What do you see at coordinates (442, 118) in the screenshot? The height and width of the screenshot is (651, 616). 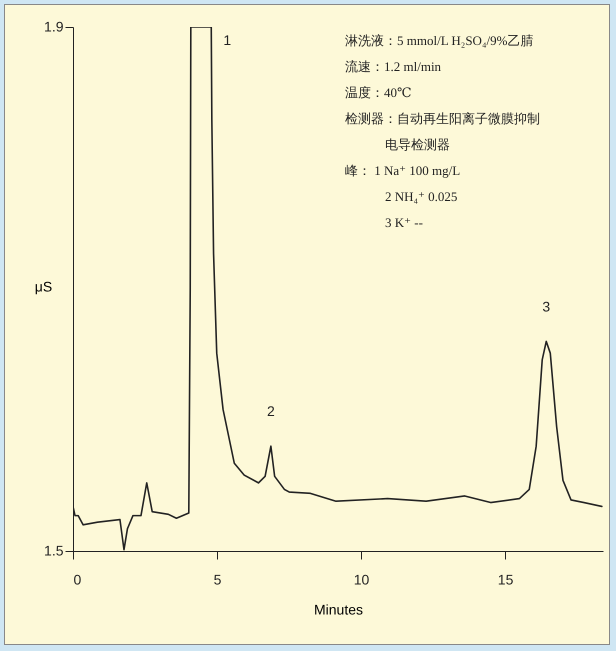 I see `annotation: 检测器：自动再生阳离子微膜抑制` at bounding box center [442, 118].